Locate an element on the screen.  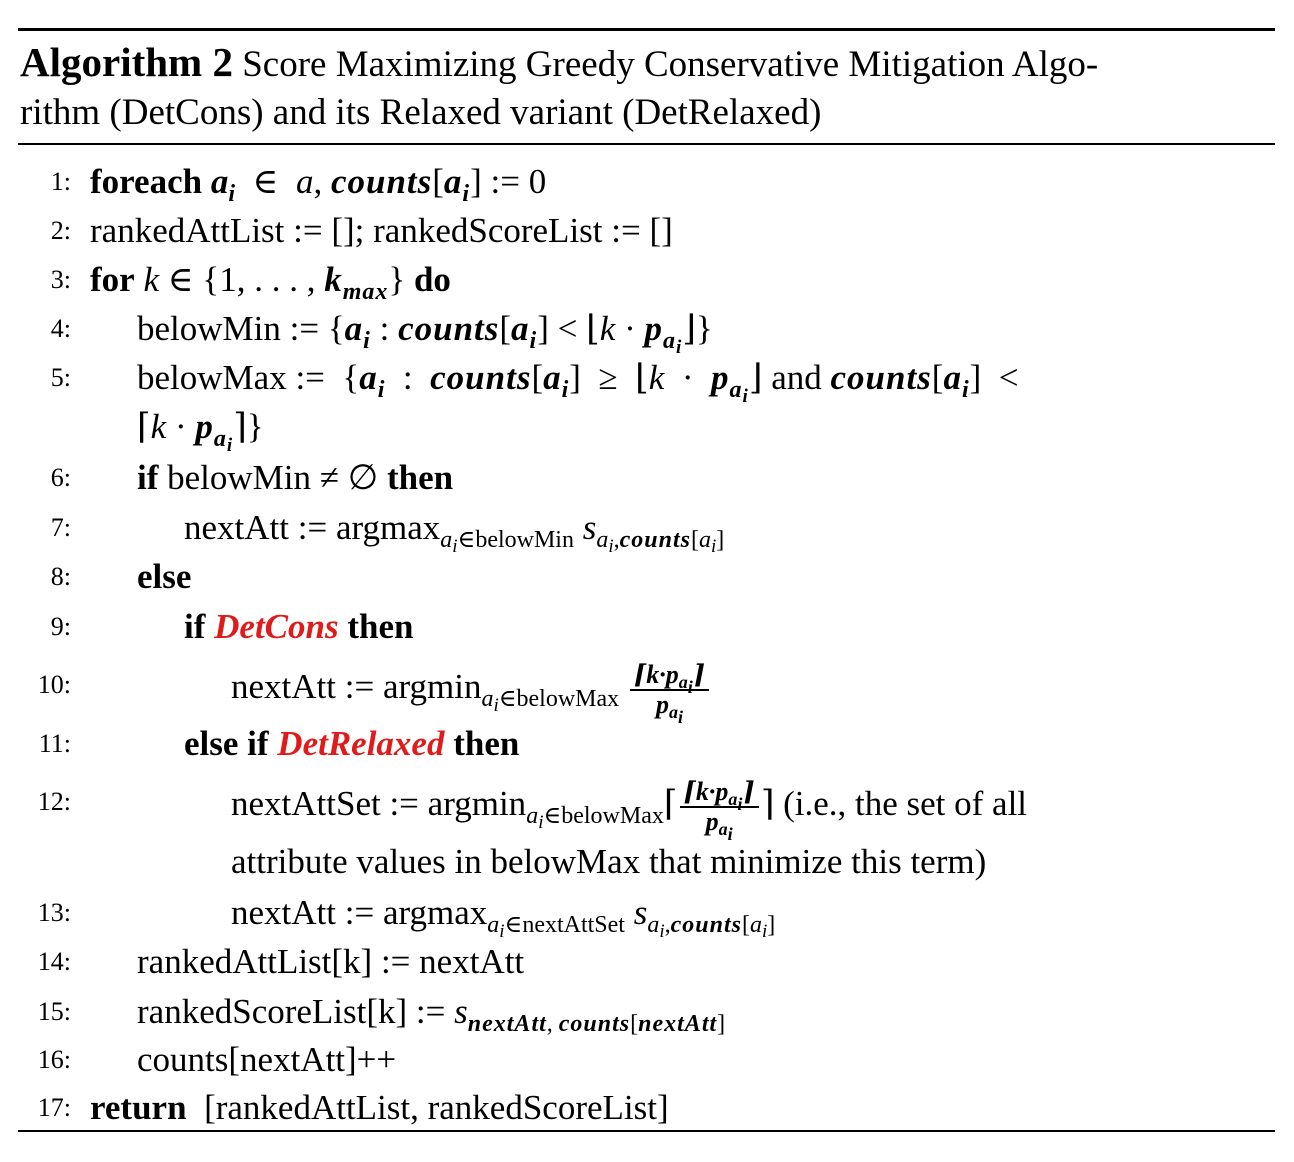
line-number: 12: is located at coordinates (54, 801).